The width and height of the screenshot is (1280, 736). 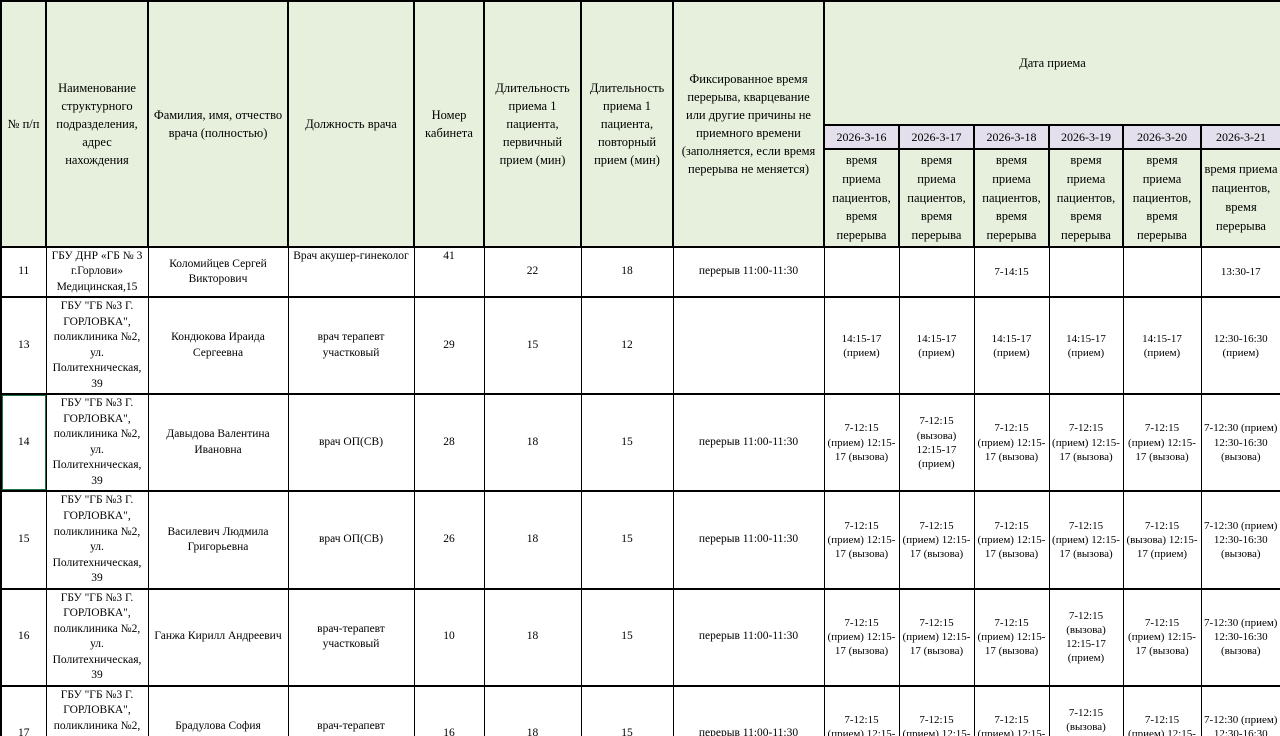 I want to click on cell-cab: 26, so click(x=449, y=540).